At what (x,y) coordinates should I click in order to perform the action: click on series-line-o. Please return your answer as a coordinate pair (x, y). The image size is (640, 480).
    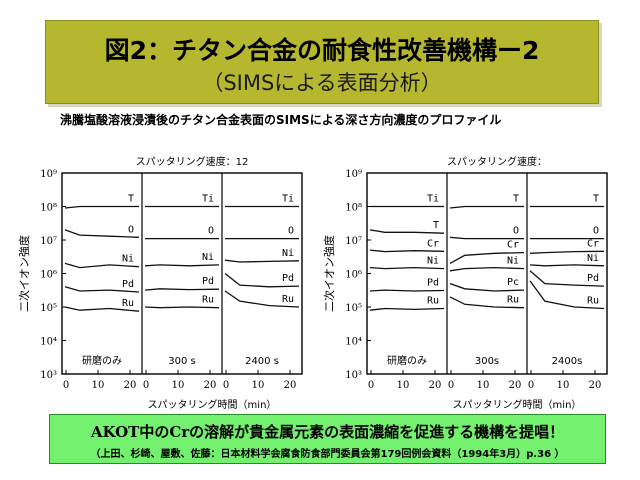
    Looking at the image, I should click on (486, 238).